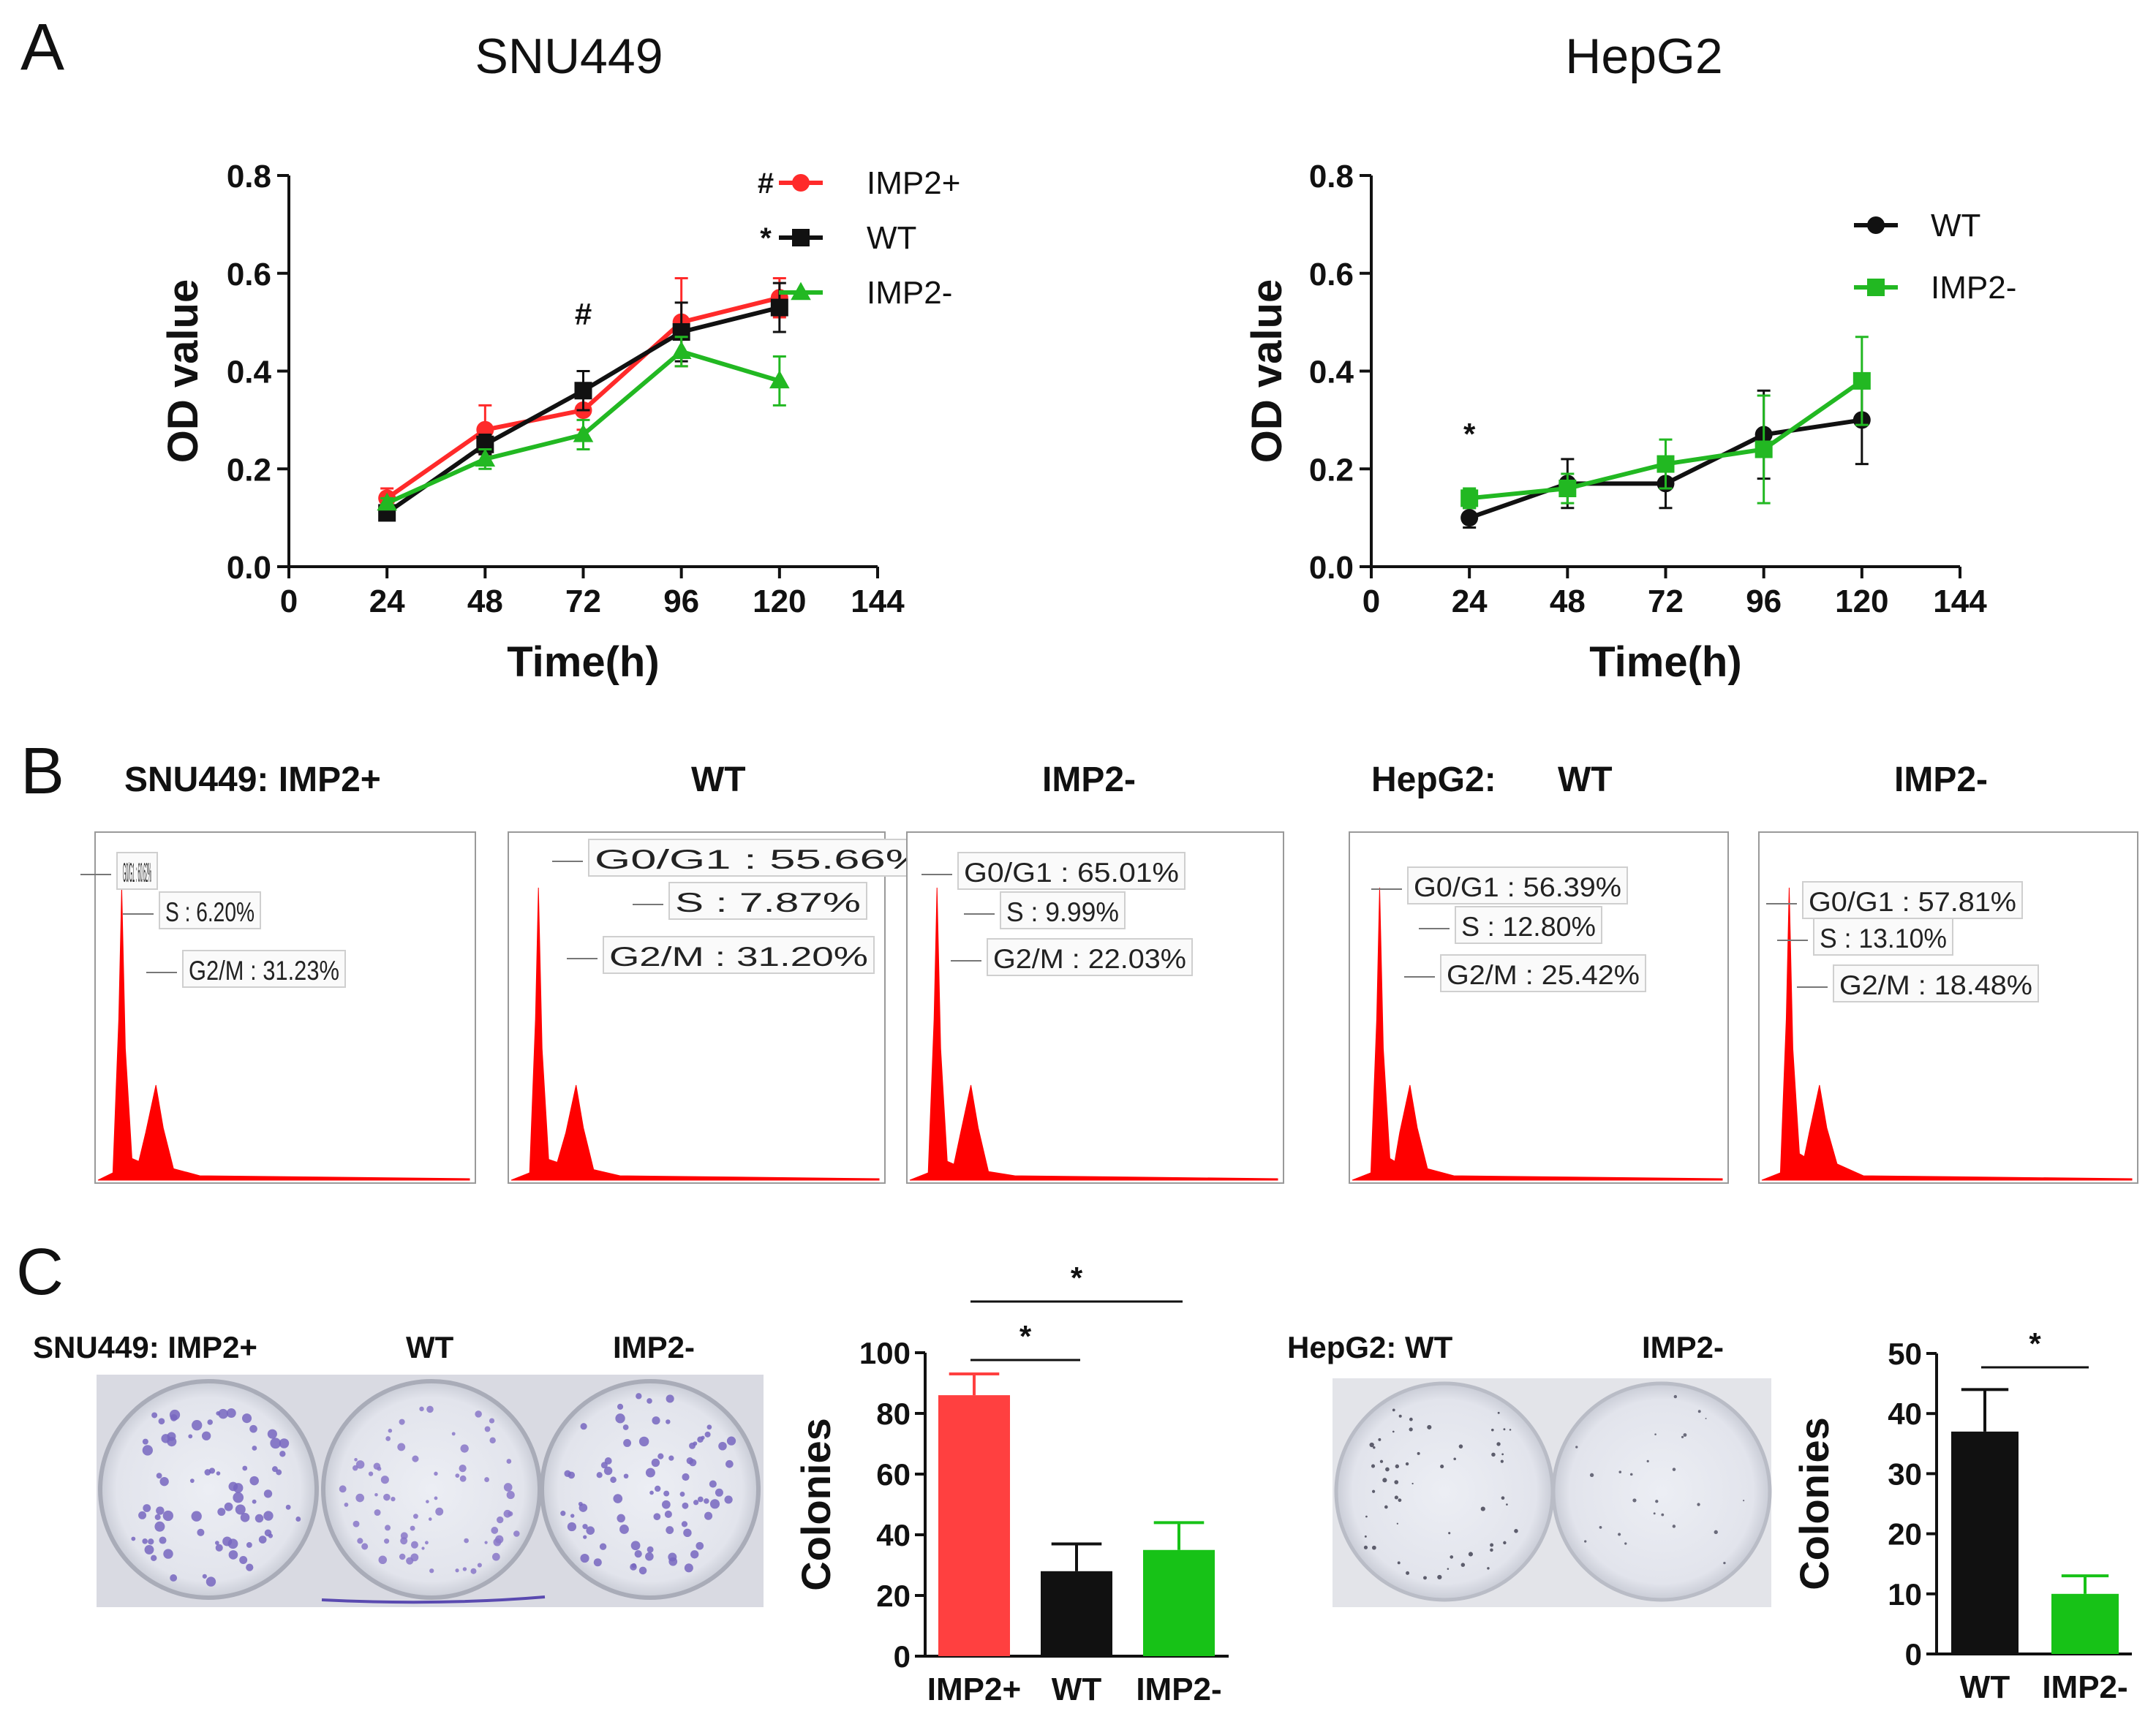  What do you see at coordinates (264, 971) in the screenshot?
I see `g2m-label: G2/M : 31.23%` at bounding box center [264, 971].